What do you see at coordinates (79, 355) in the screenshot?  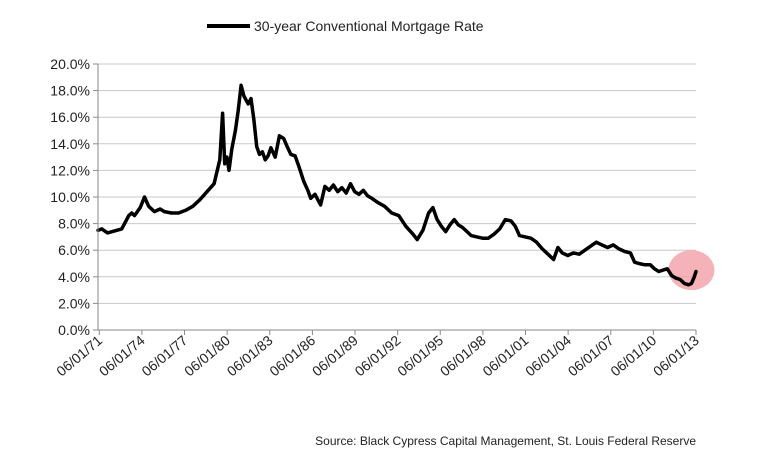 I see `x-tick-label: 06/01/71` at bounding box center [79, 355].